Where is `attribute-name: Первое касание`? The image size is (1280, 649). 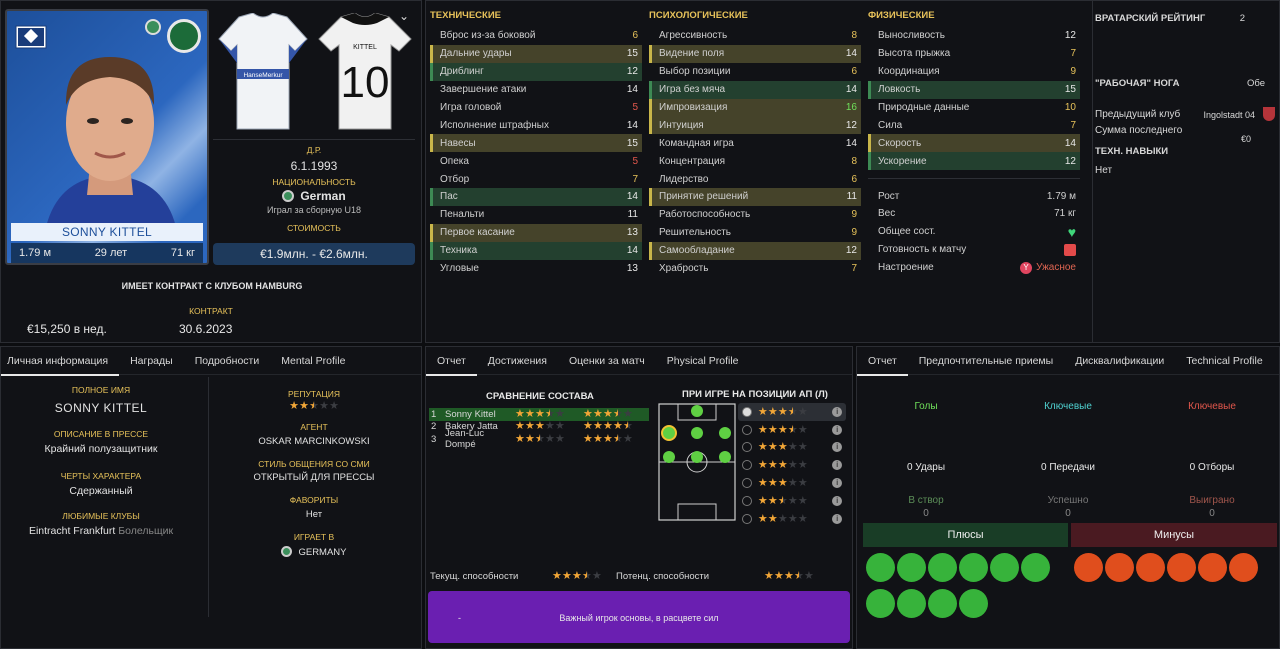
attribute-name: Первое касание is located at coordinates (477, 233).